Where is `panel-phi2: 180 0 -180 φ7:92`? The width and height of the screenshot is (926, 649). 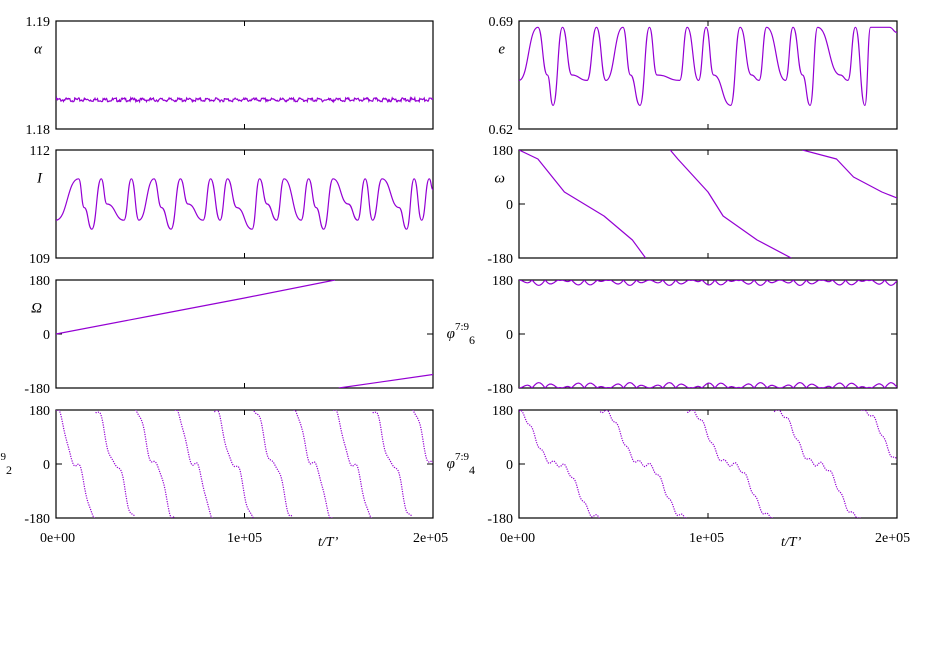 panel-phi2: 180 0 -180 φ7:92 is located at coordinates (217, 465).